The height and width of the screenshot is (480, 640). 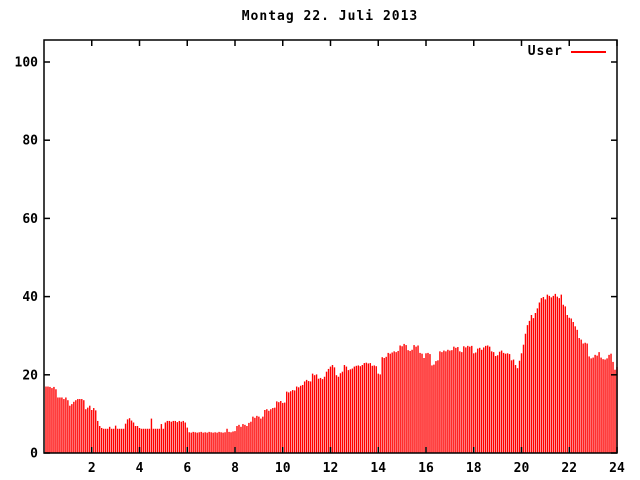 What do you see at coordinates (378, 468) in the screenshot?
I see `svg-text: 14` at bounding box center [378, 468].